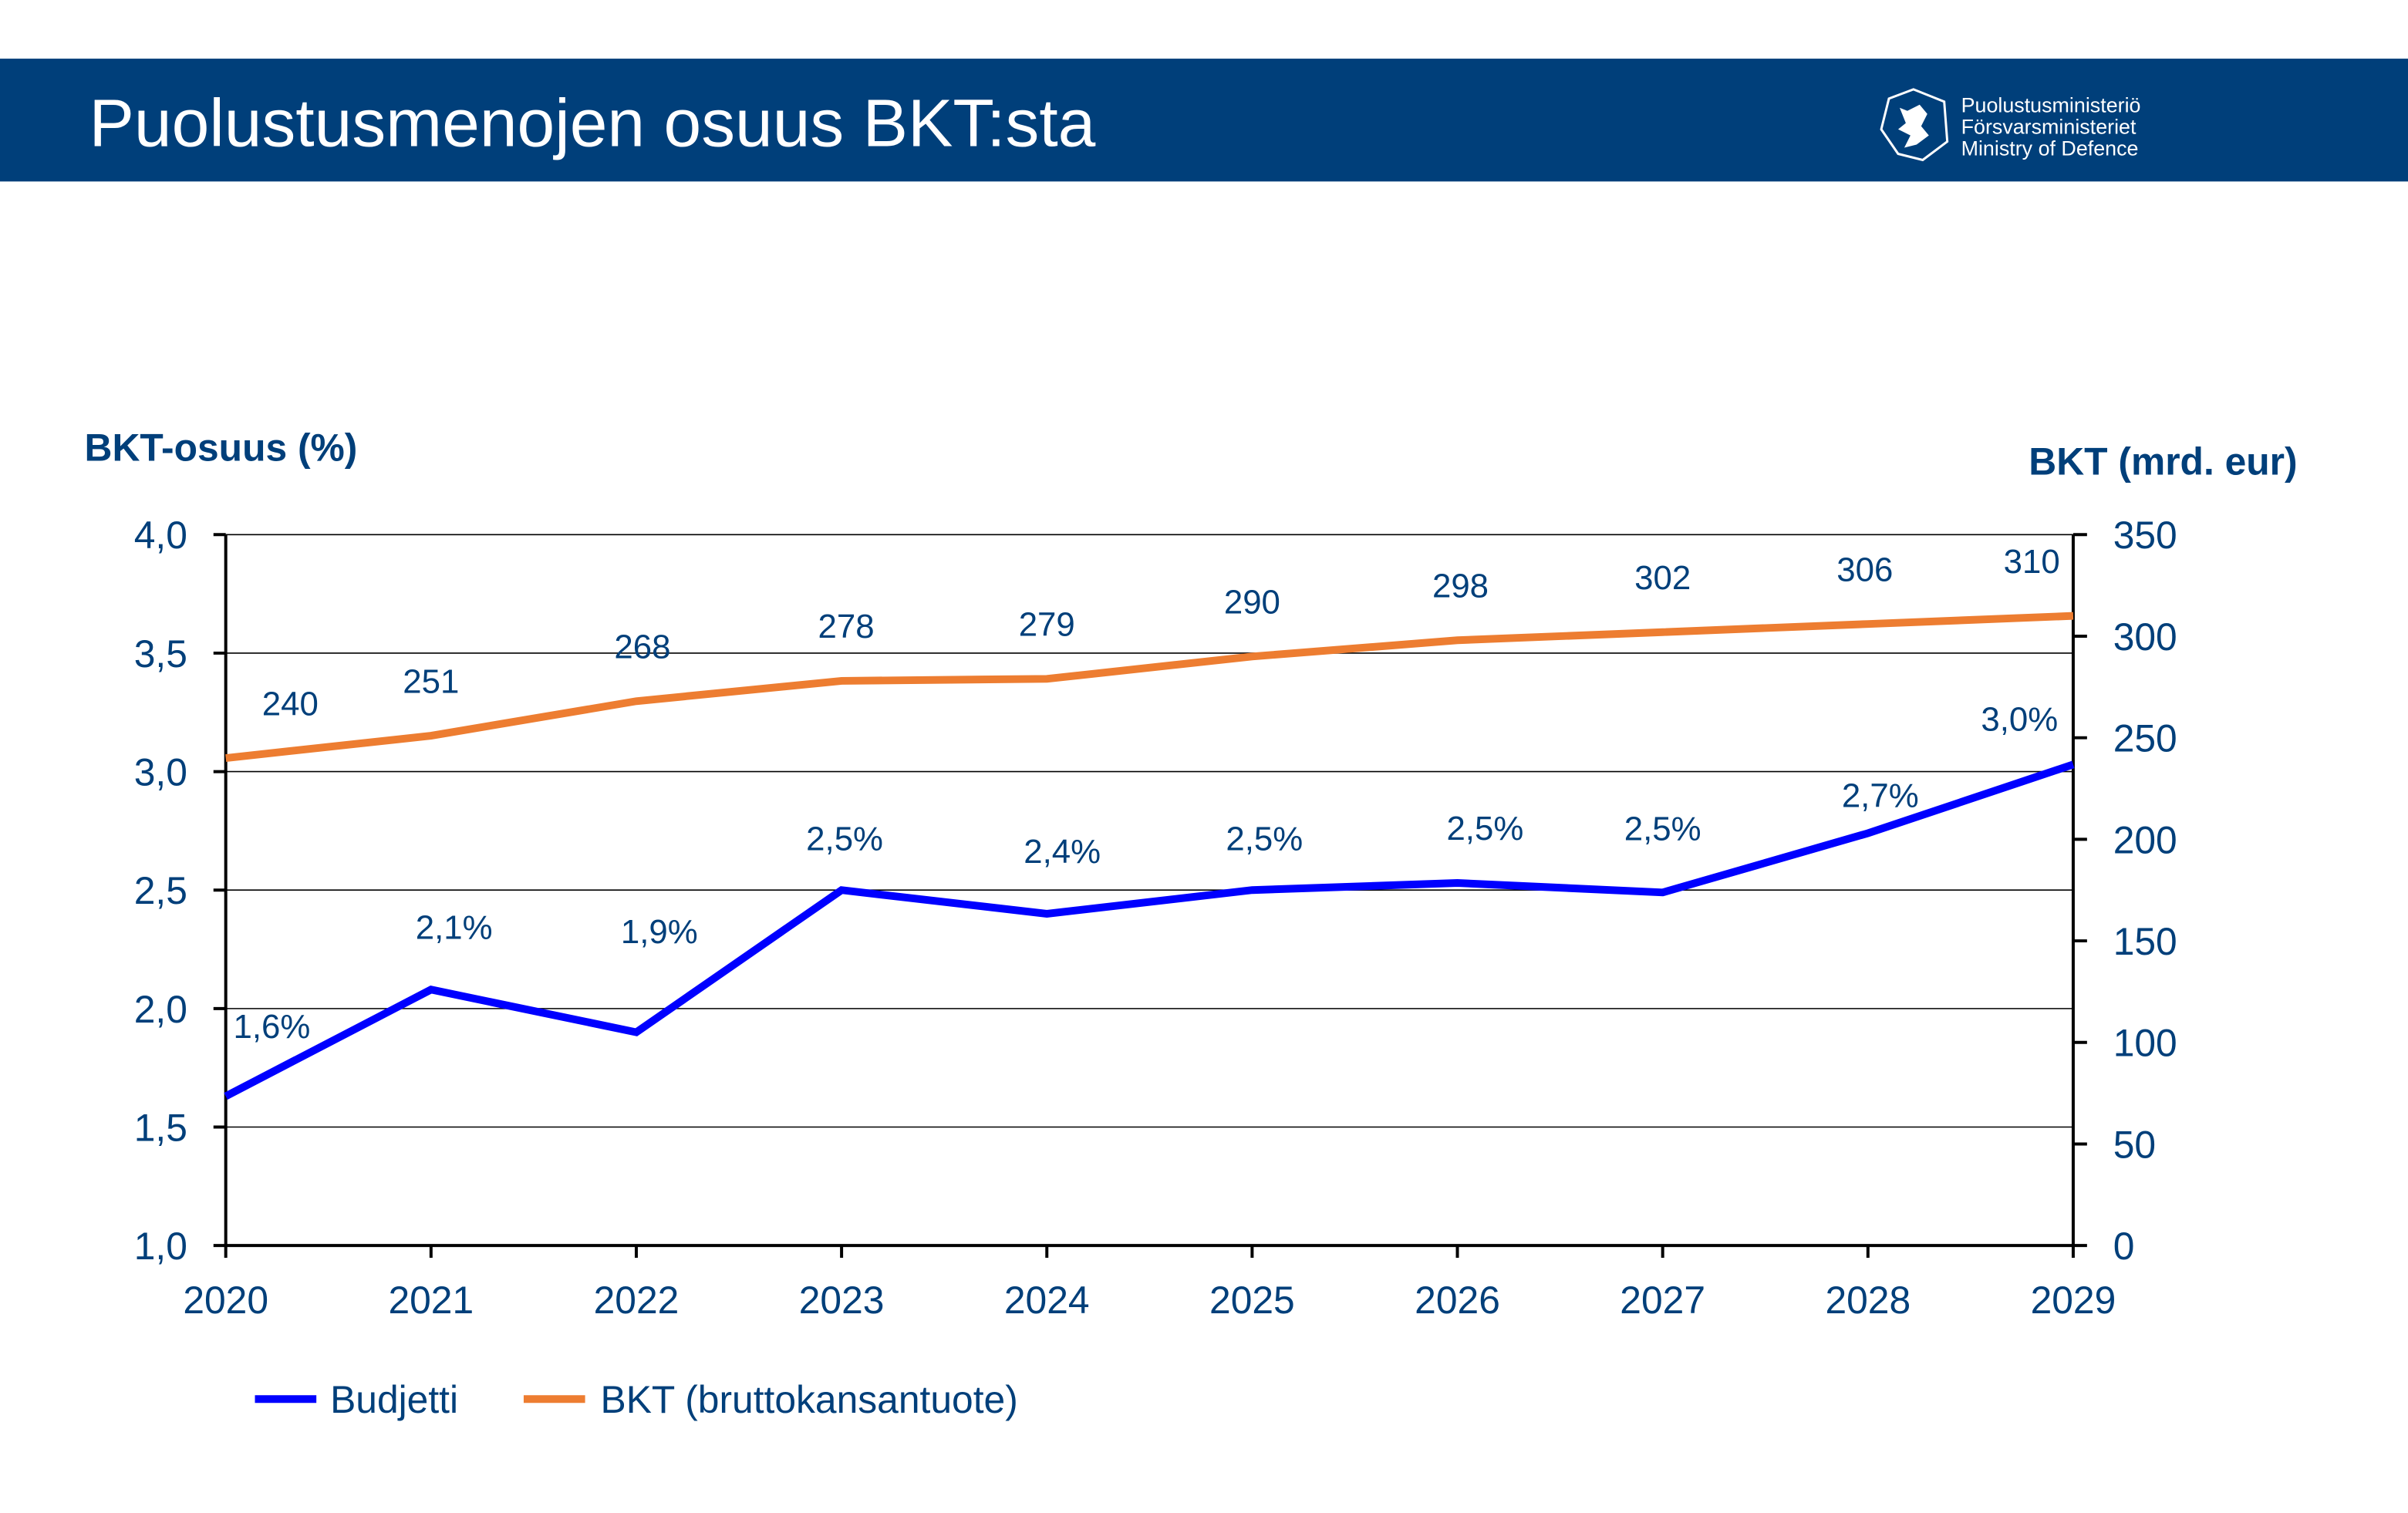 This screenshot has width=2408, height=1513. What do you see at coordinates (160, 654) in the screenshot?
I see `left-tick-label: 3,5` at bounding box center [160, 654].